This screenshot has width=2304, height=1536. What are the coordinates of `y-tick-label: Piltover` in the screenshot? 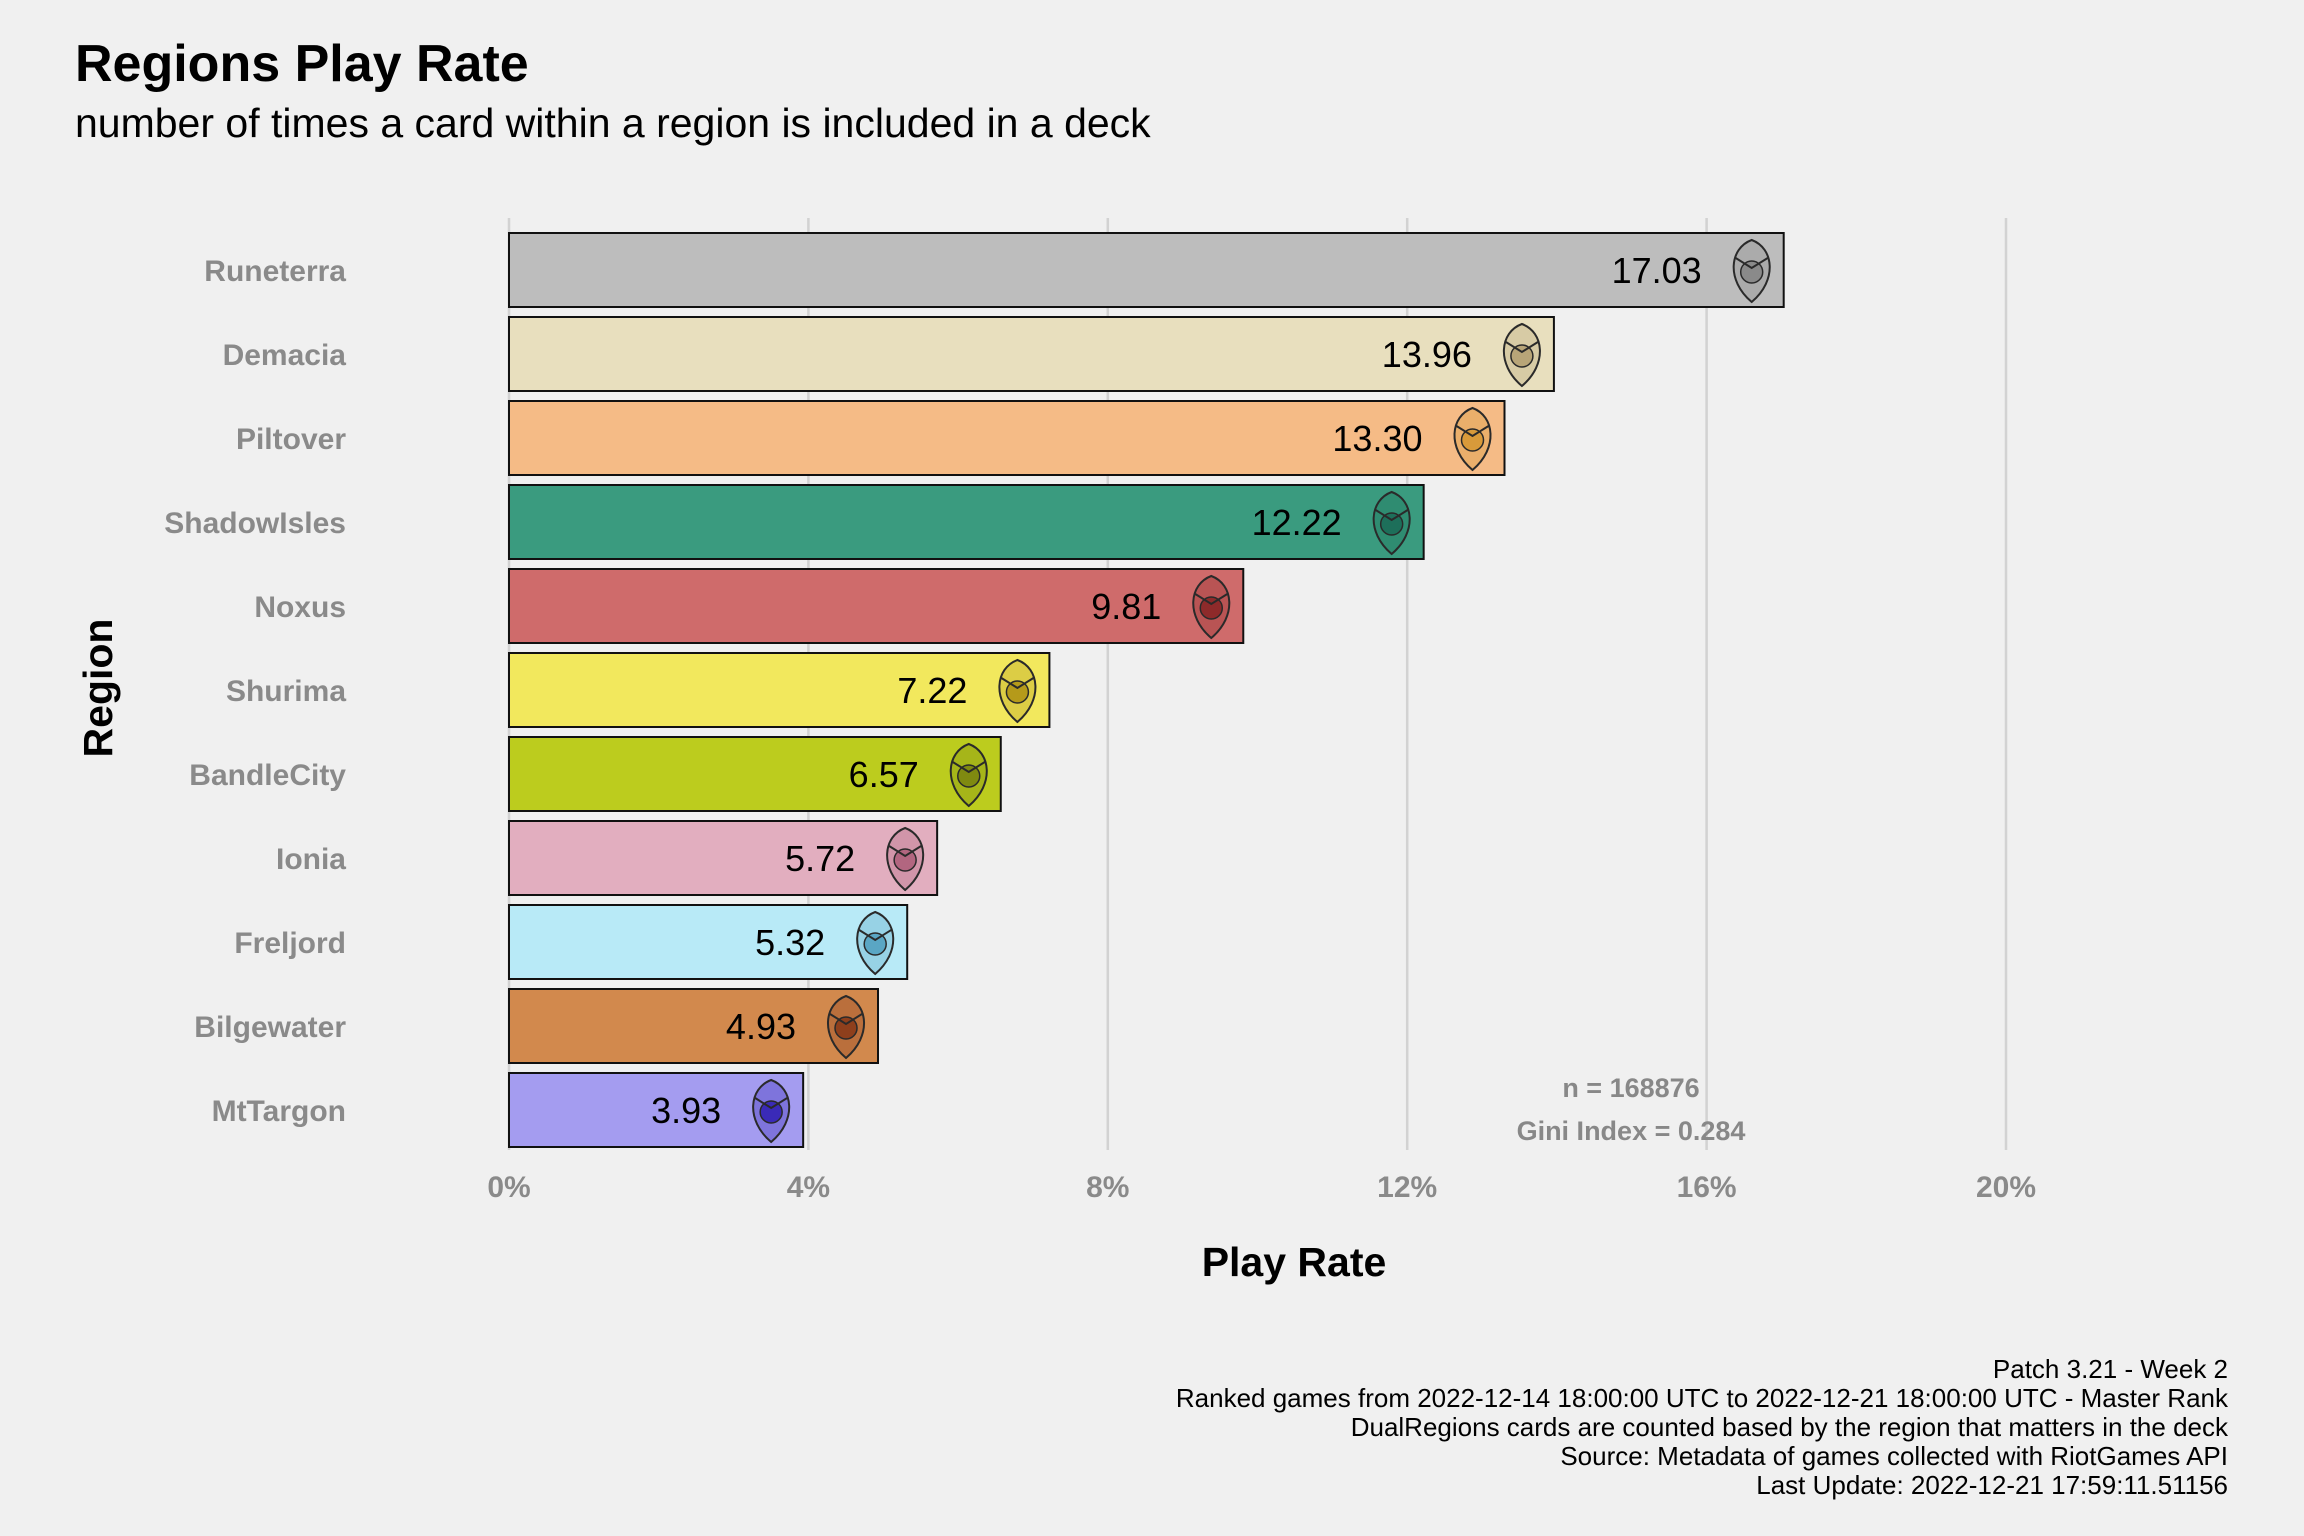 It's located at (291, 439).